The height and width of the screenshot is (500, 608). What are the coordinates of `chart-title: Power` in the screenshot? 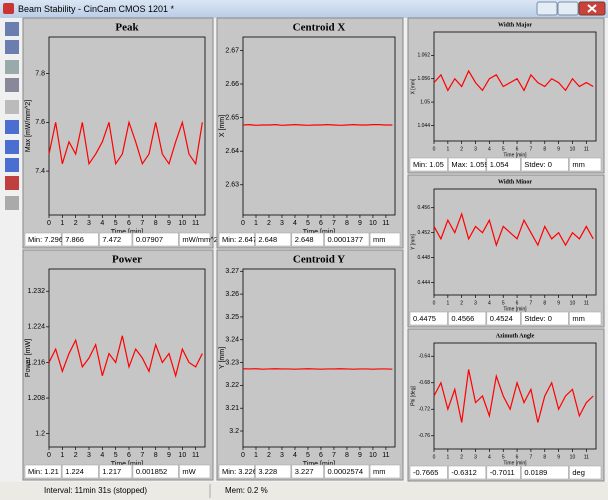 It's located at (127, 260).